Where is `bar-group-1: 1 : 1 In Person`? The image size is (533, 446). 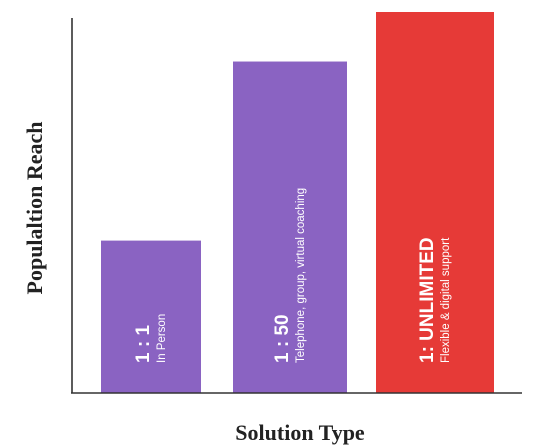 bar-group-1: 1 : 1 In Person is located at coordinates (151, 316).